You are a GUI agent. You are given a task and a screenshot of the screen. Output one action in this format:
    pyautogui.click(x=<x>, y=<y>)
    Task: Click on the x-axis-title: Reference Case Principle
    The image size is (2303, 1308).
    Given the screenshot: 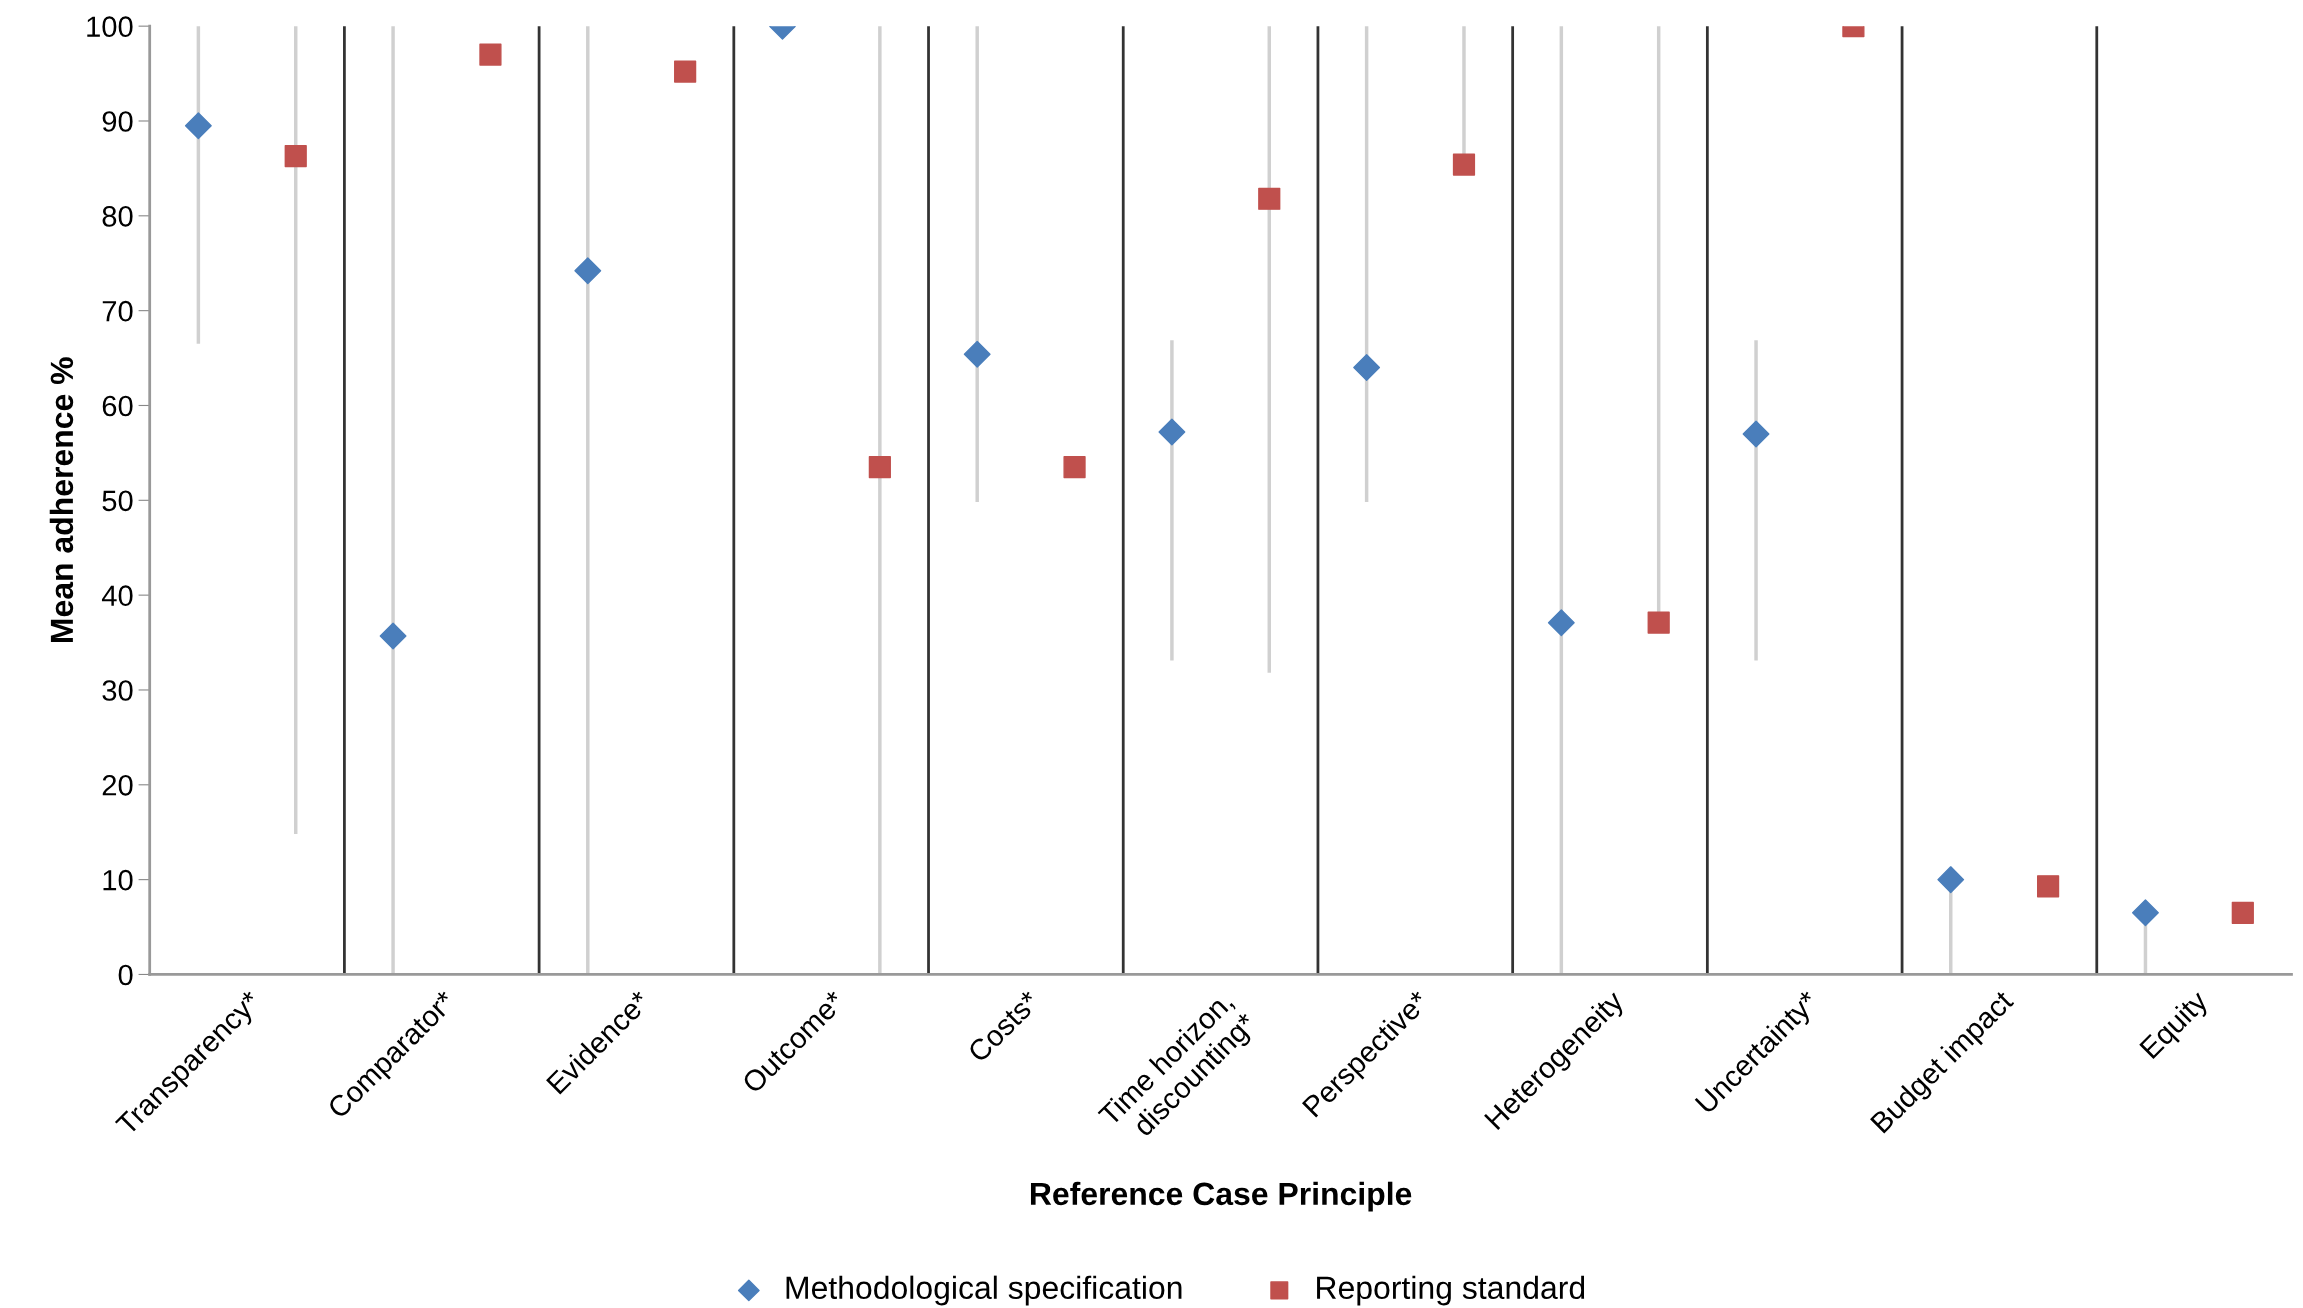 What is the action you would take?
    pyautogui.click(x=1221, y=1196)
    